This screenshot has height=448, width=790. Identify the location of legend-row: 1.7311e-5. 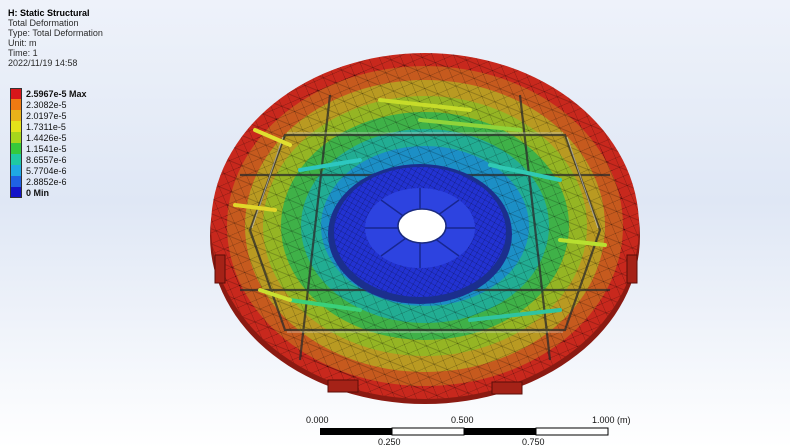
(48, 126).